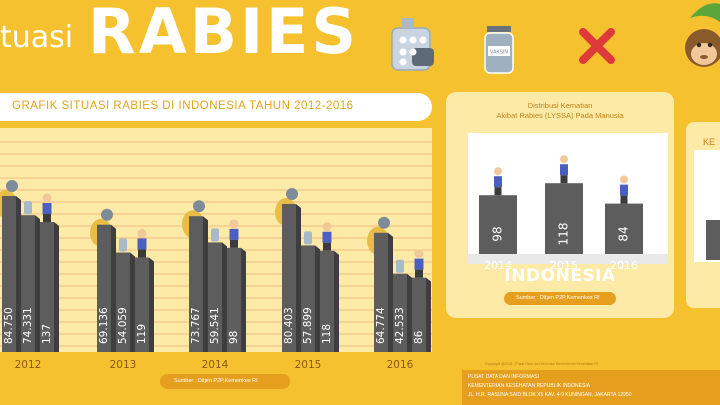  I want to click on partial-panel-label: KE, so click(709, 142).